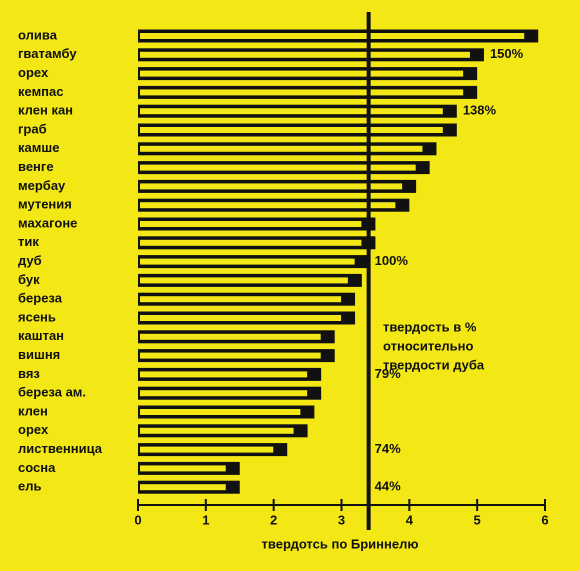  Describe the element at coordinates (47, 222) in the screenshot. I see `category-label: махагоне` at that location.